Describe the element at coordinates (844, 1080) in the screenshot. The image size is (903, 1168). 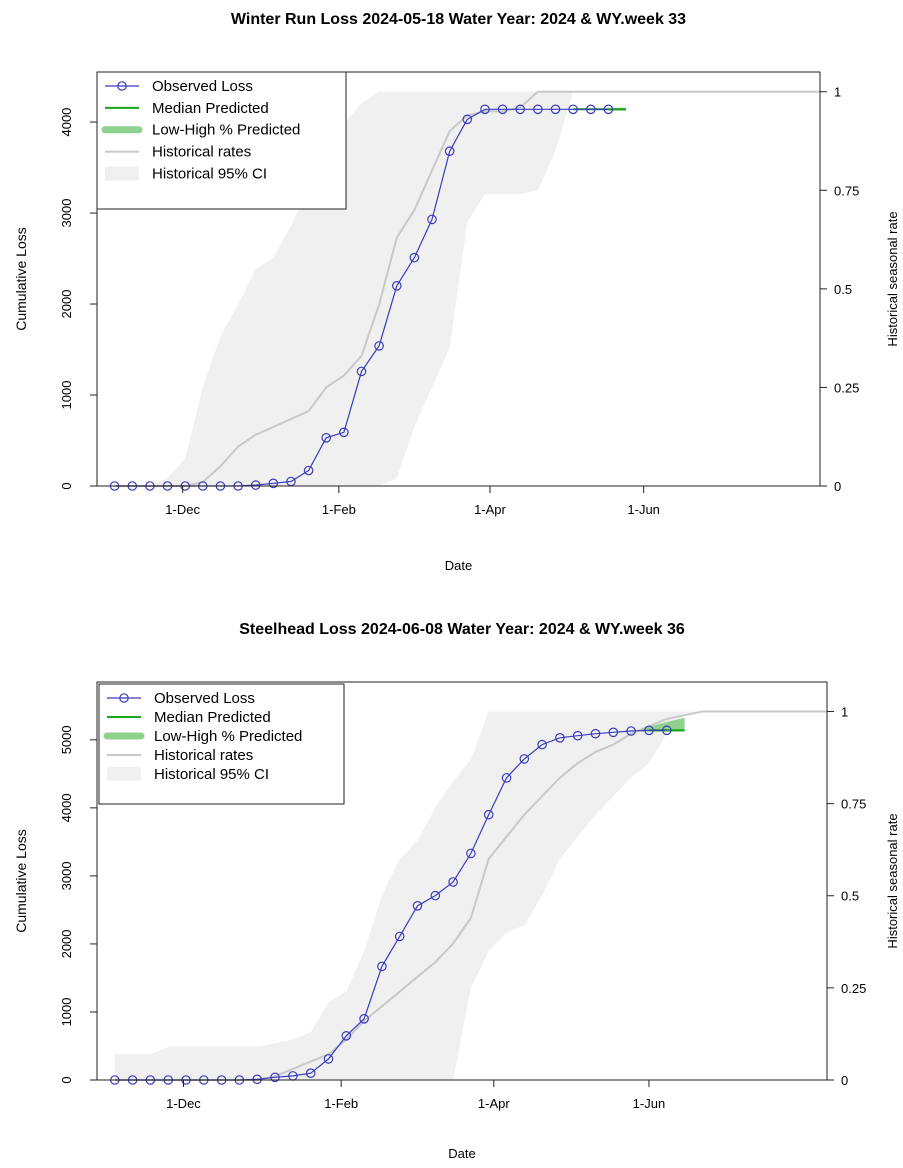
I see `y2-tick-label: 0` at that location.